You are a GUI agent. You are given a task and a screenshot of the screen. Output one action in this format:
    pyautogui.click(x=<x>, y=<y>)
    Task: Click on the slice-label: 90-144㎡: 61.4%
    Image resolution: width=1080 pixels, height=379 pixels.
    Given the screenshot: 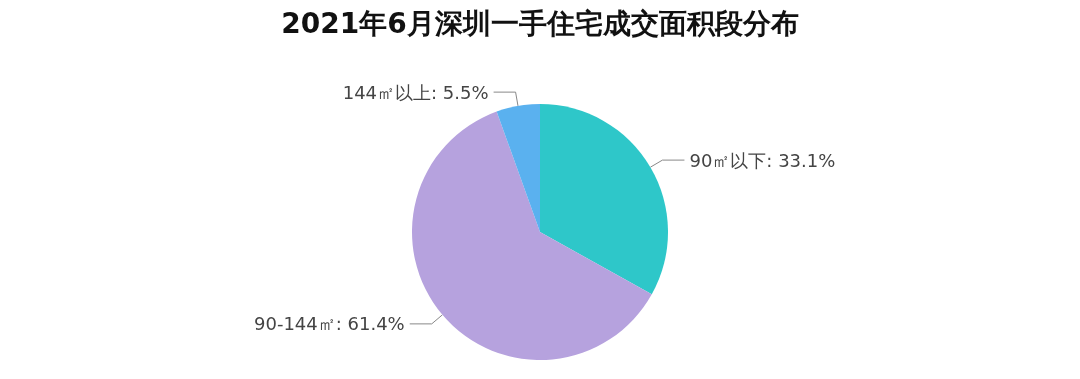 What is the action you would take?
    pyautogui.click(x=329, y=324)
    